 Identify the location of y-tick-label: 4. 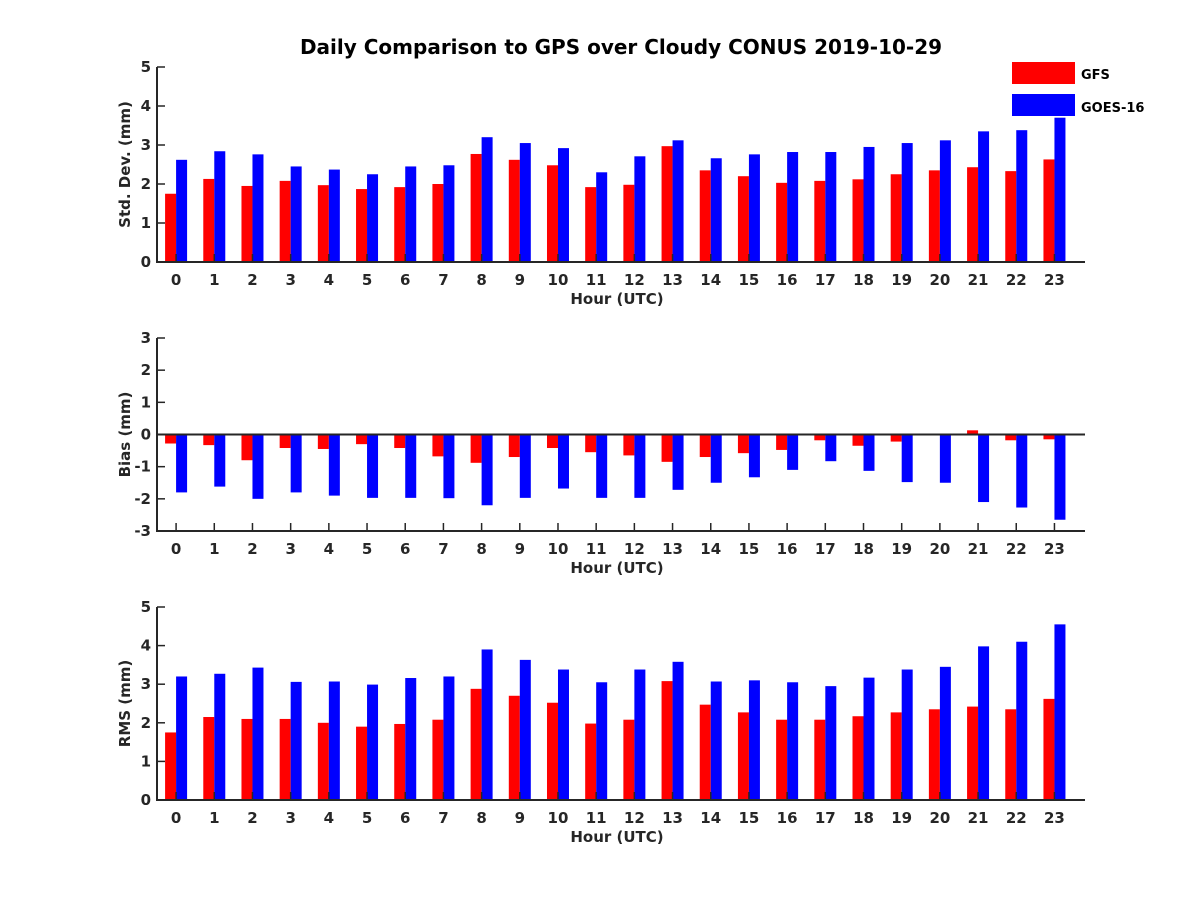
(146, 106).